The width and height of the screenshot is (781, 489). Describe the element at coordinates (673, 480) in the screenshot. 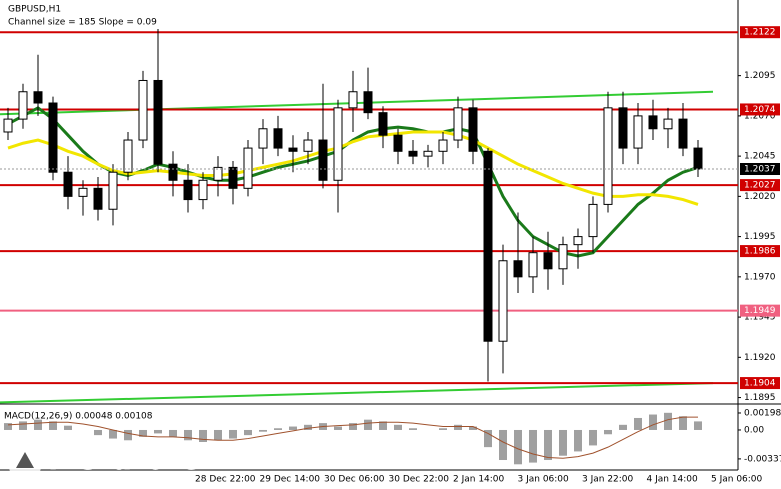

I see `x-tick-label: 4 Jan 14:00` at that location.